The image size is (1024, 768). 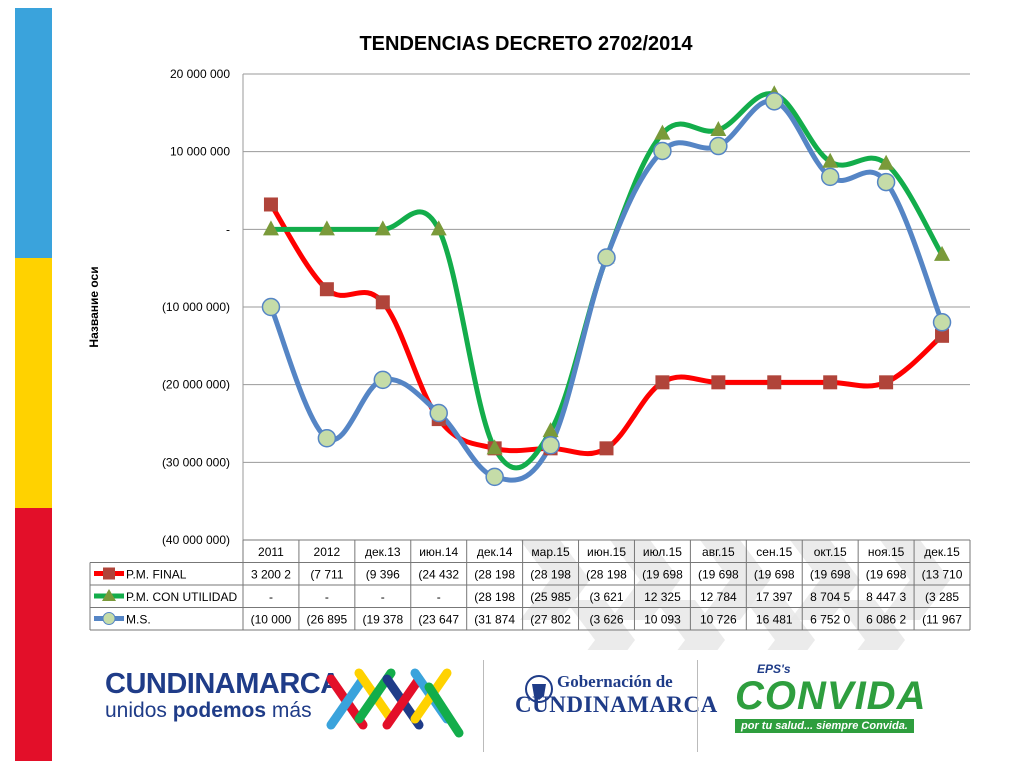 What do you see at coordinates (662, 620) in the screenshot?
I see `table-cell: 10 093` at bounding box center [662, 620].